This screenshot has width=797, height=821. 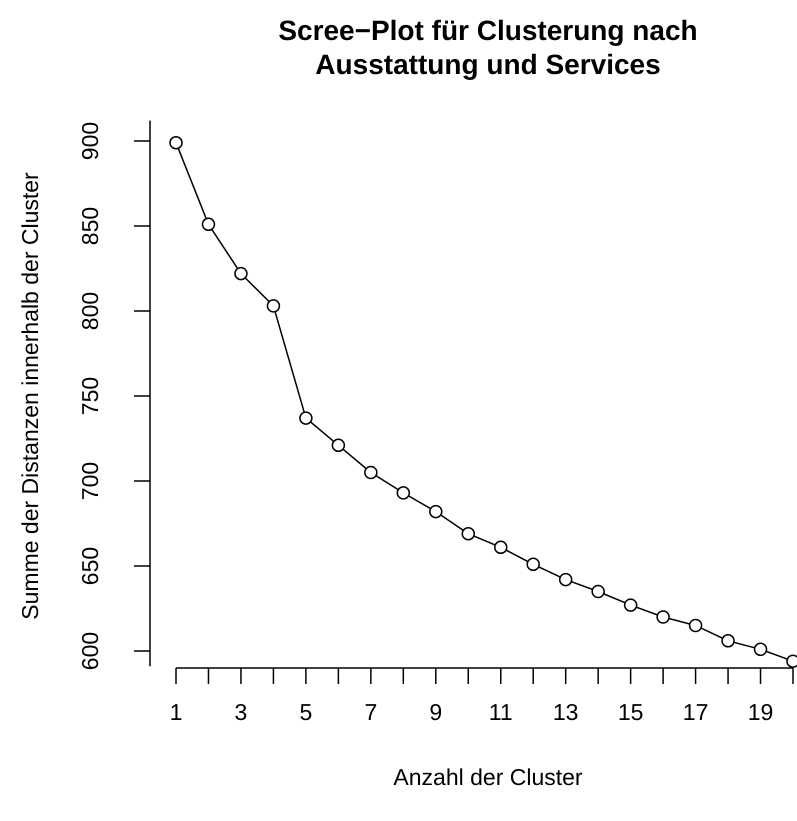 I want to click on x-tick-label: 1, so click(x=176, y=712).